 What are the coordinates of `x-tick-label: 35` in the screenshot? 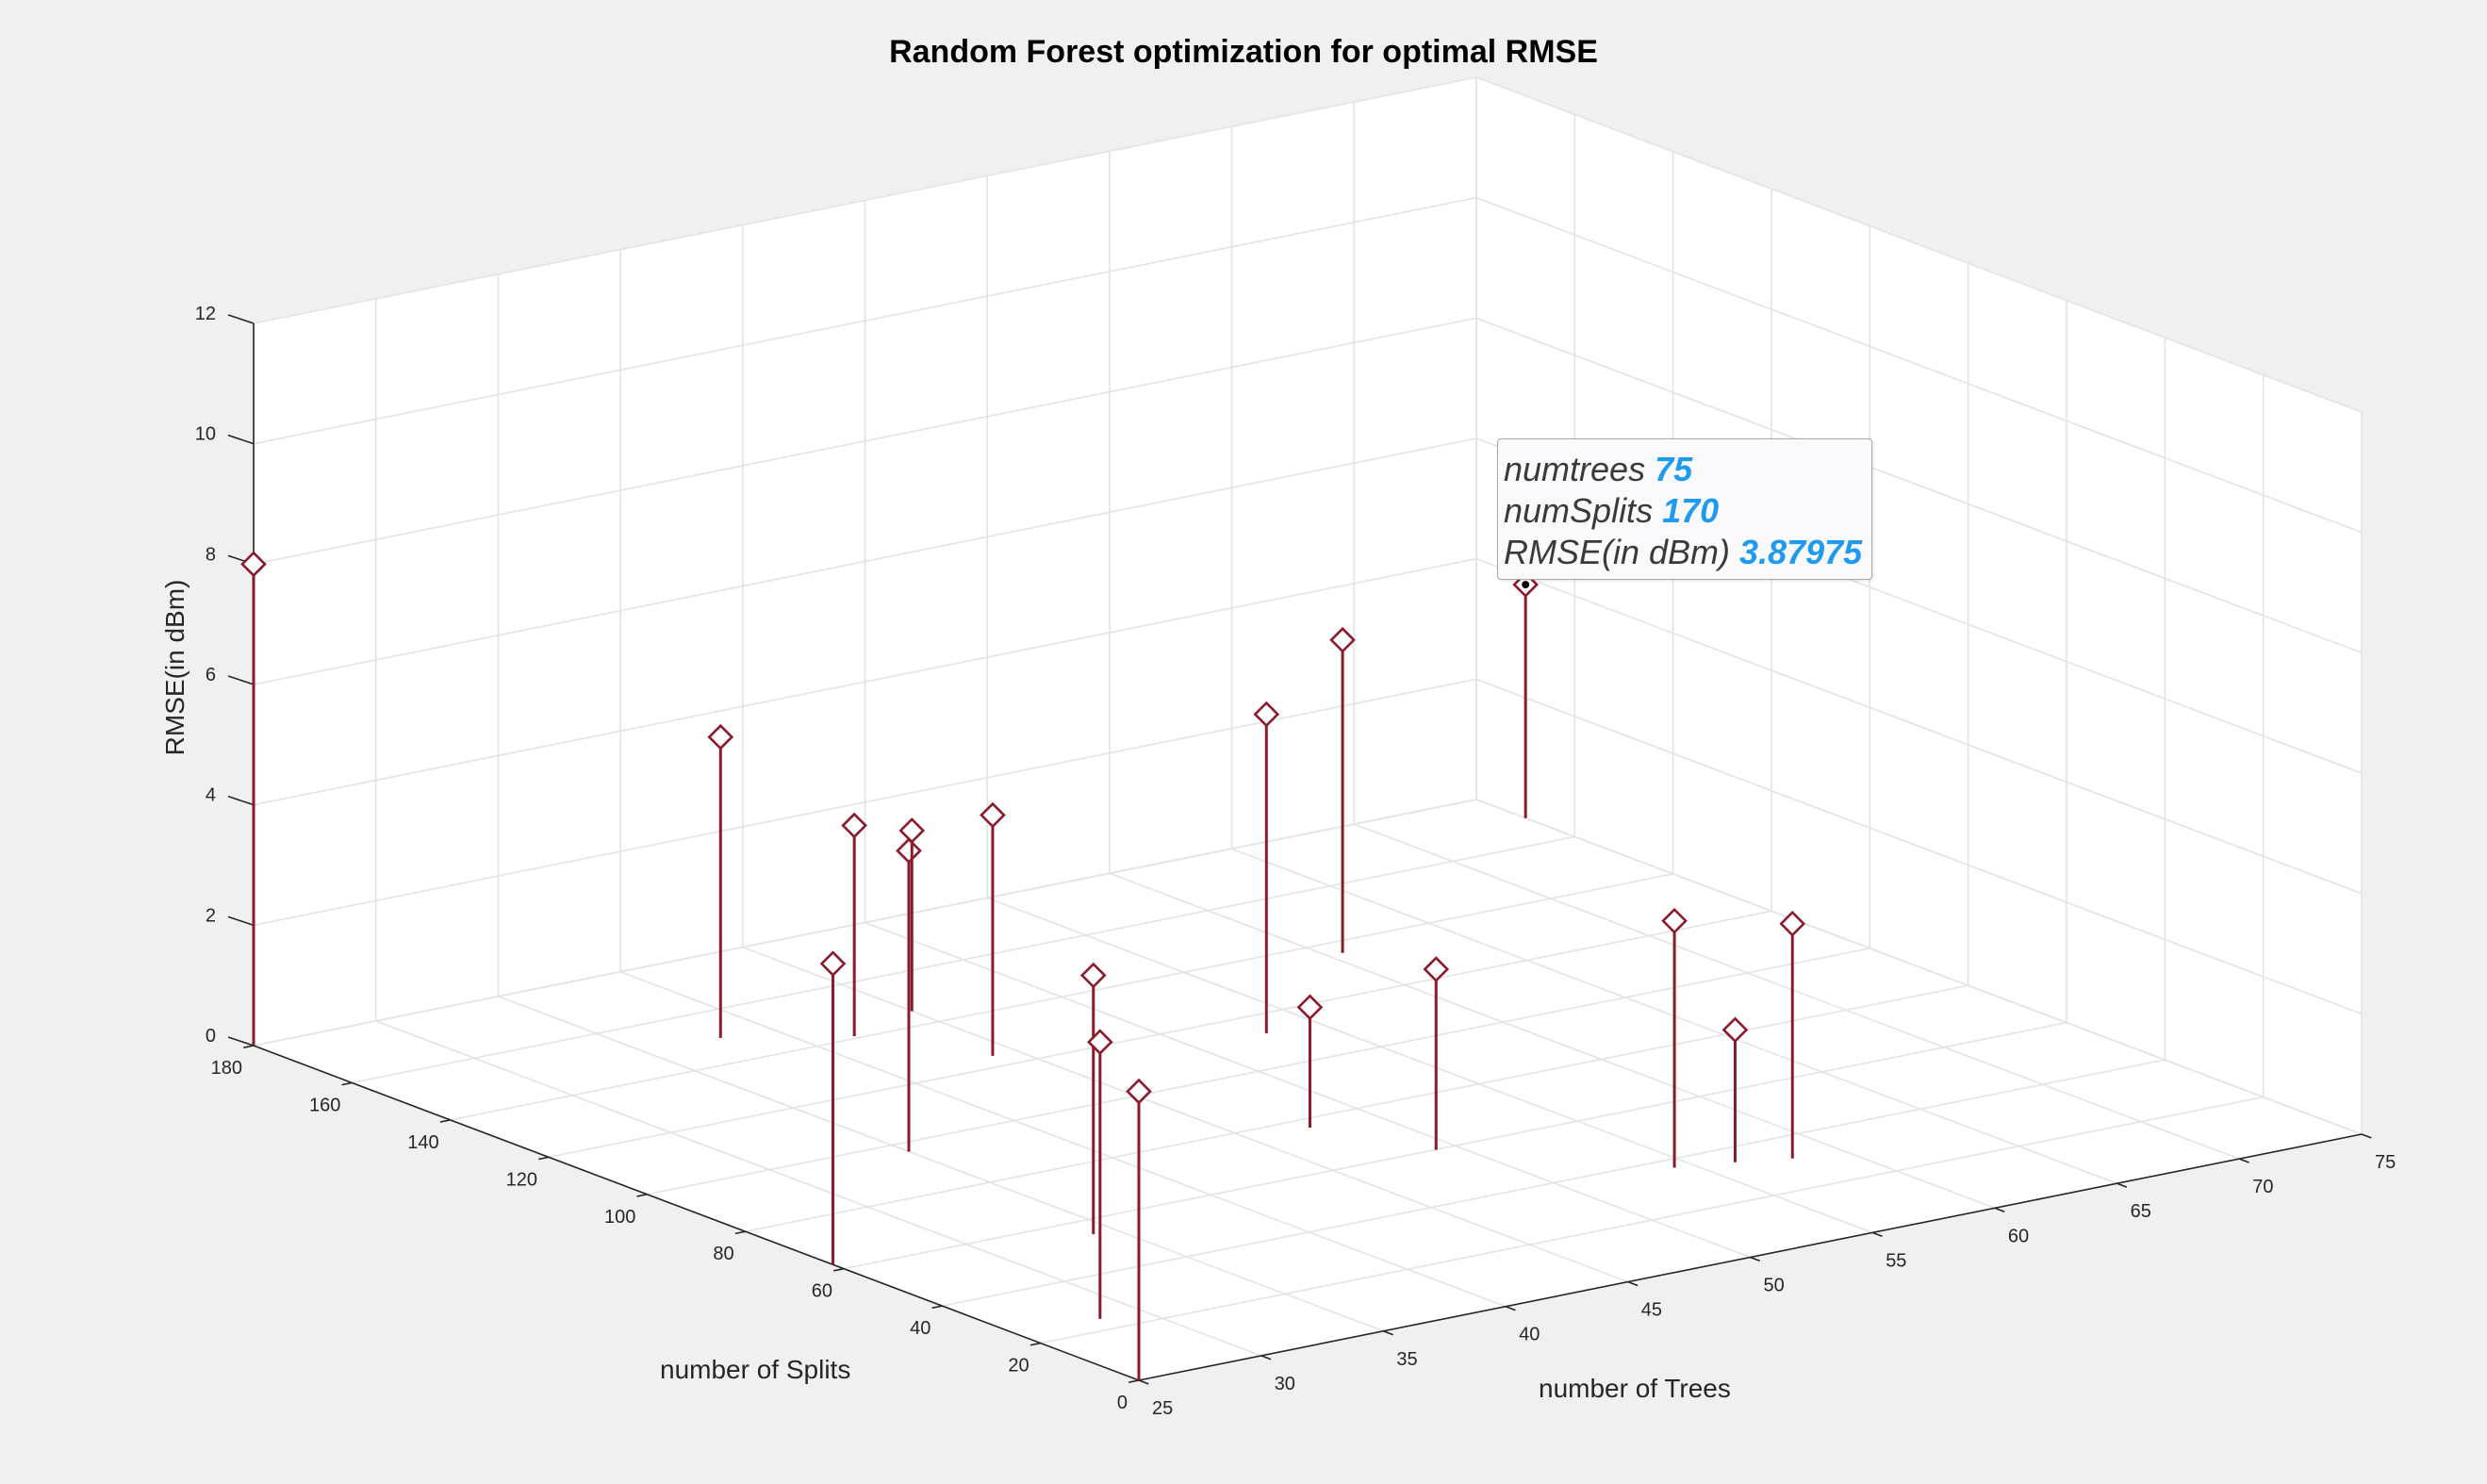 It's located at (1406, 1360).